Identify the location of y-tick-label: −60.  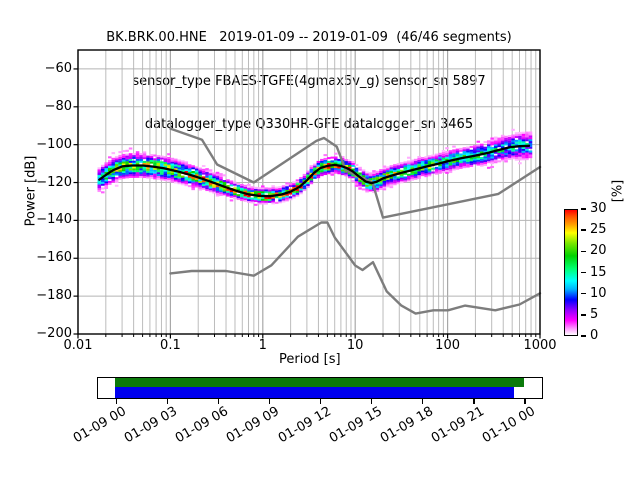
(58, 68).